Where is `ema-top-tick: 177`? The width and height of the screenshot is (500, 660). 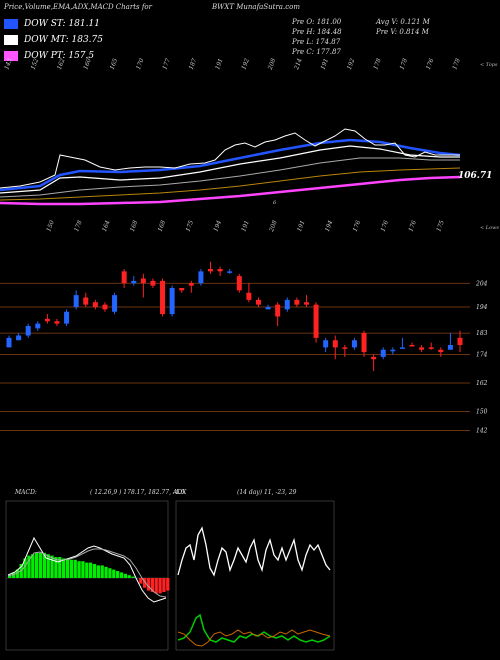 ema-top-tick: 177 is located at coordinates (166, 63).